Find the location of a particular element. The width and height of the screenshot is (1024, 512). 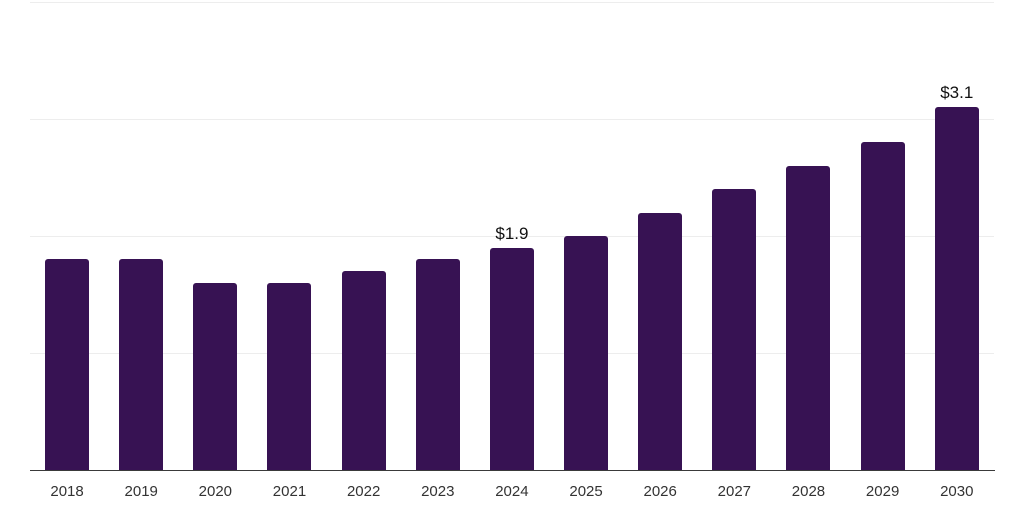

bar-2023 is located at coordinates (437, 364).